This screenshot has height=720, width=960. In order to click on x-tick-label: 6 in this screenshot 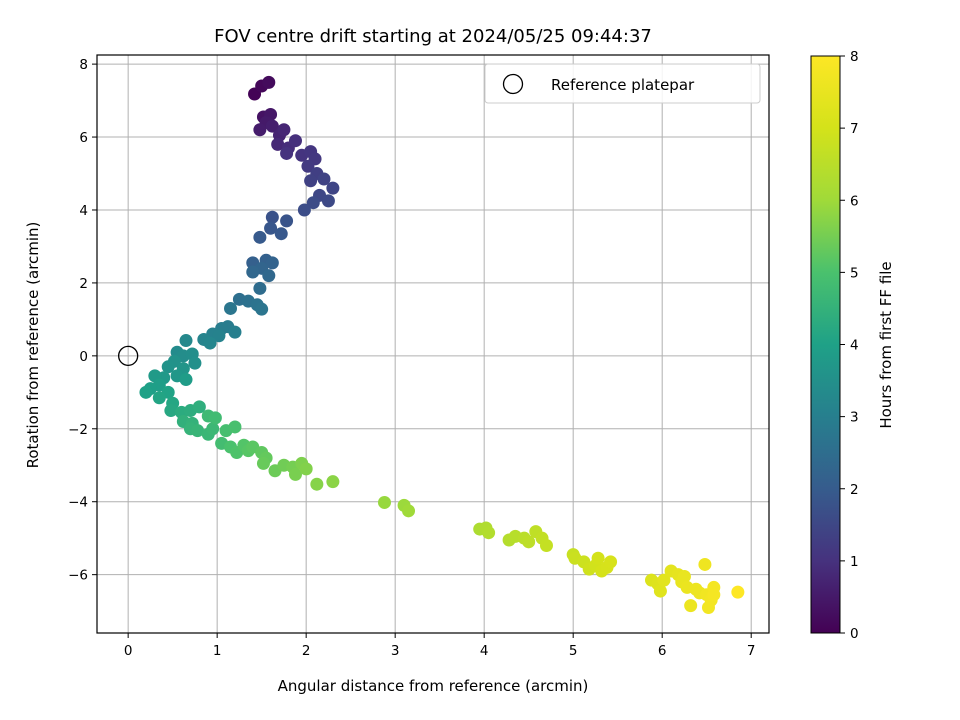, I will do `click(662, 651)`.